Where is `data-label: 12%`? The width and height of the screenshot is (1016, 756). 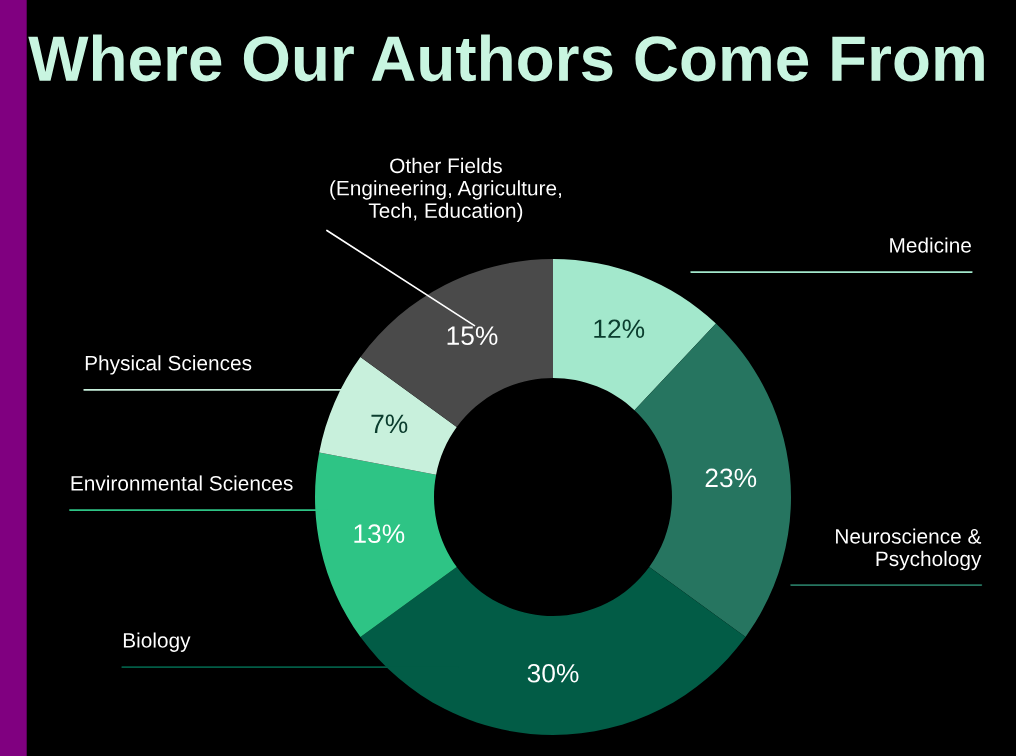 data-label: 12% is located at coordinates (619, 329).